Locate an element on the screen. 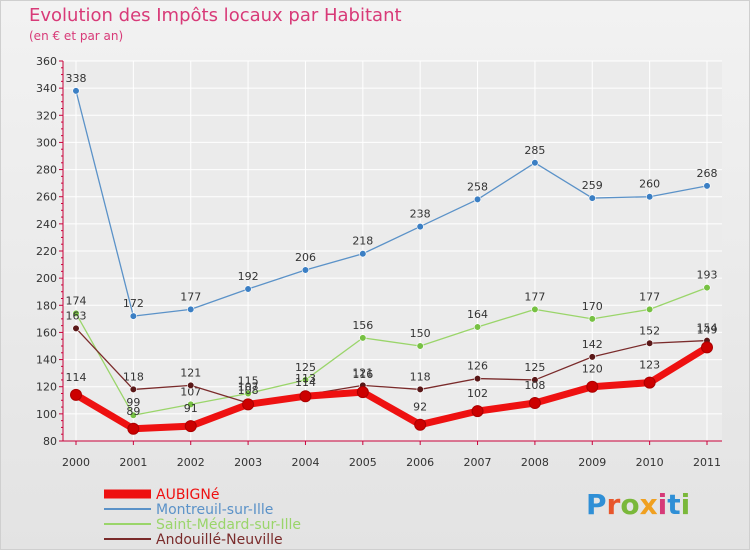 The image size is (750, 551). y-tick-label: 120 is located at coordinates (46, 387).